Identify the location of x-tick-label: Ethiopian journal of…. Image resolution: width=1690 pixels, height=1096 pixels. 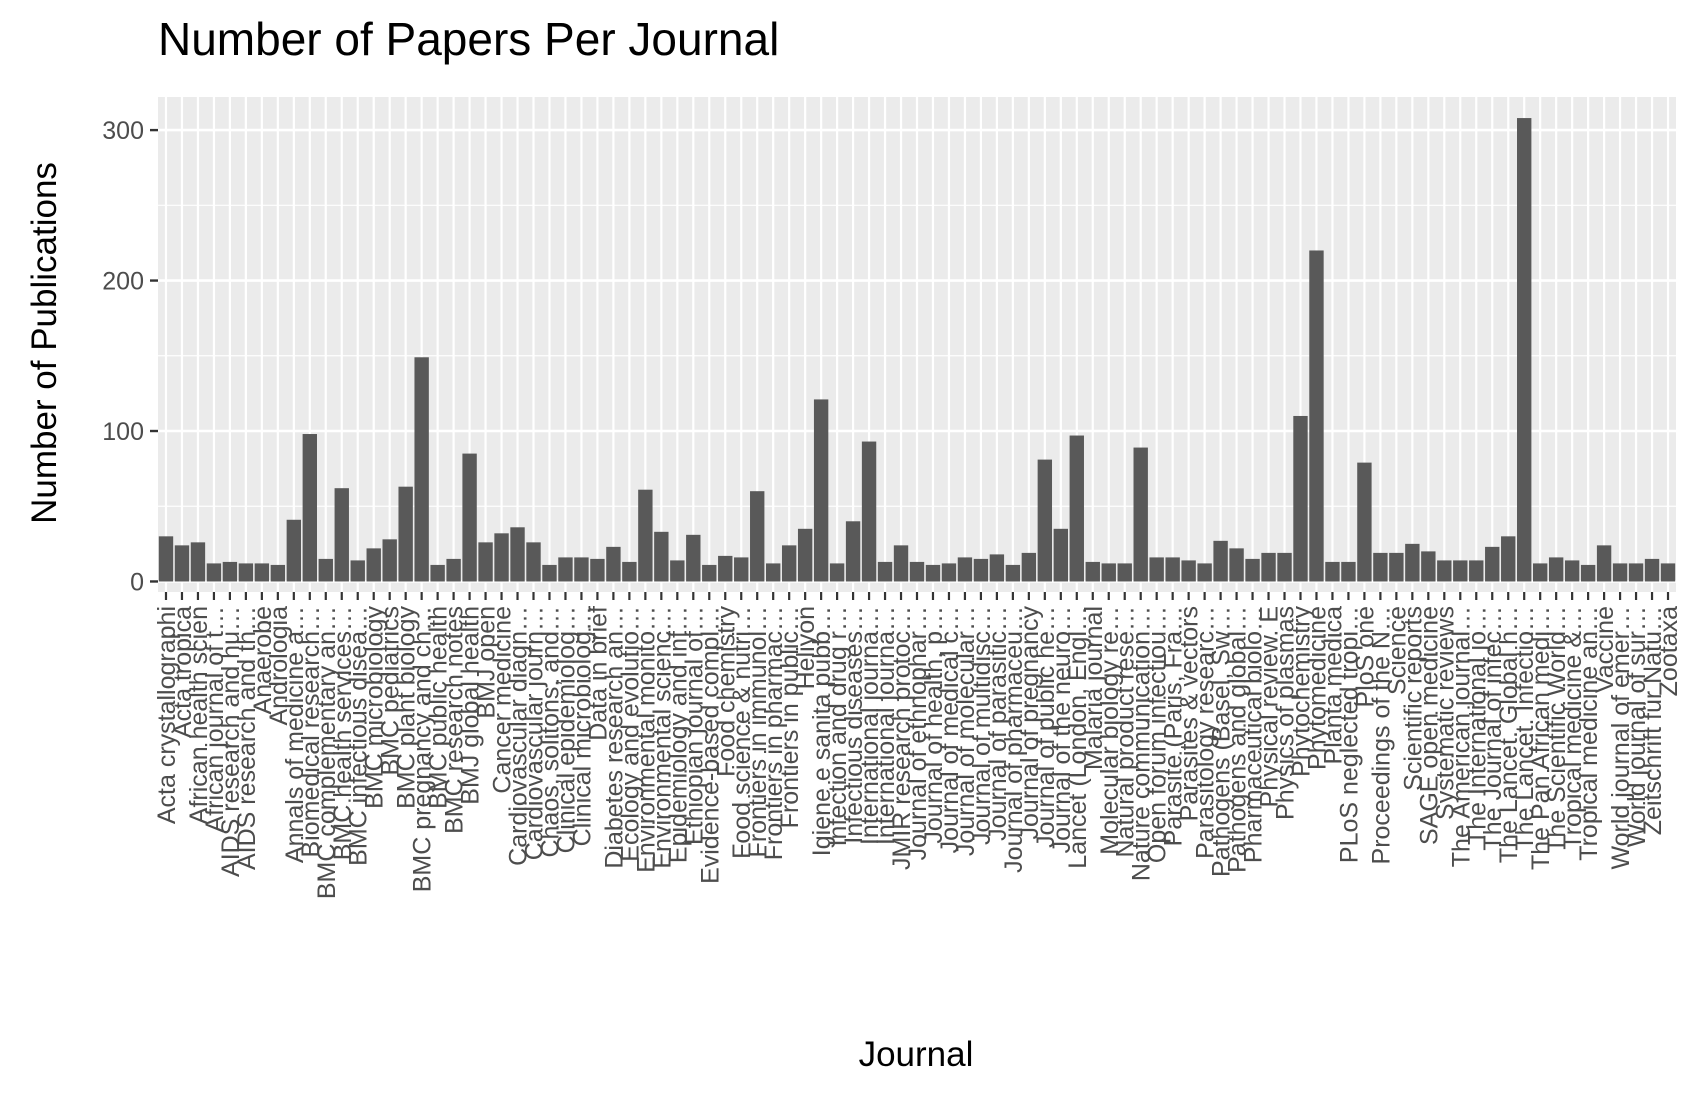
(694, 725).